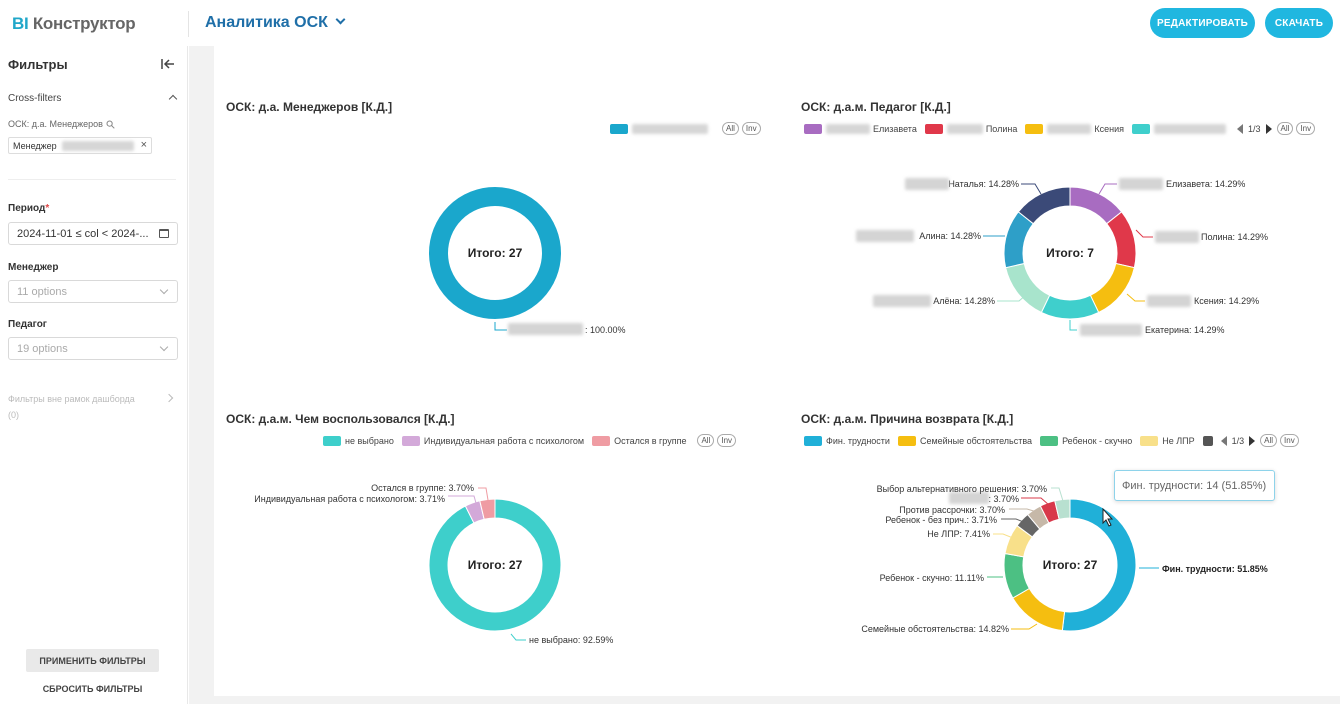  What do you see at coordinates (1226, 301) in the screenshot?
I see `slice-label: Ксения: 14.29%` at bounding box center [1226, 301].